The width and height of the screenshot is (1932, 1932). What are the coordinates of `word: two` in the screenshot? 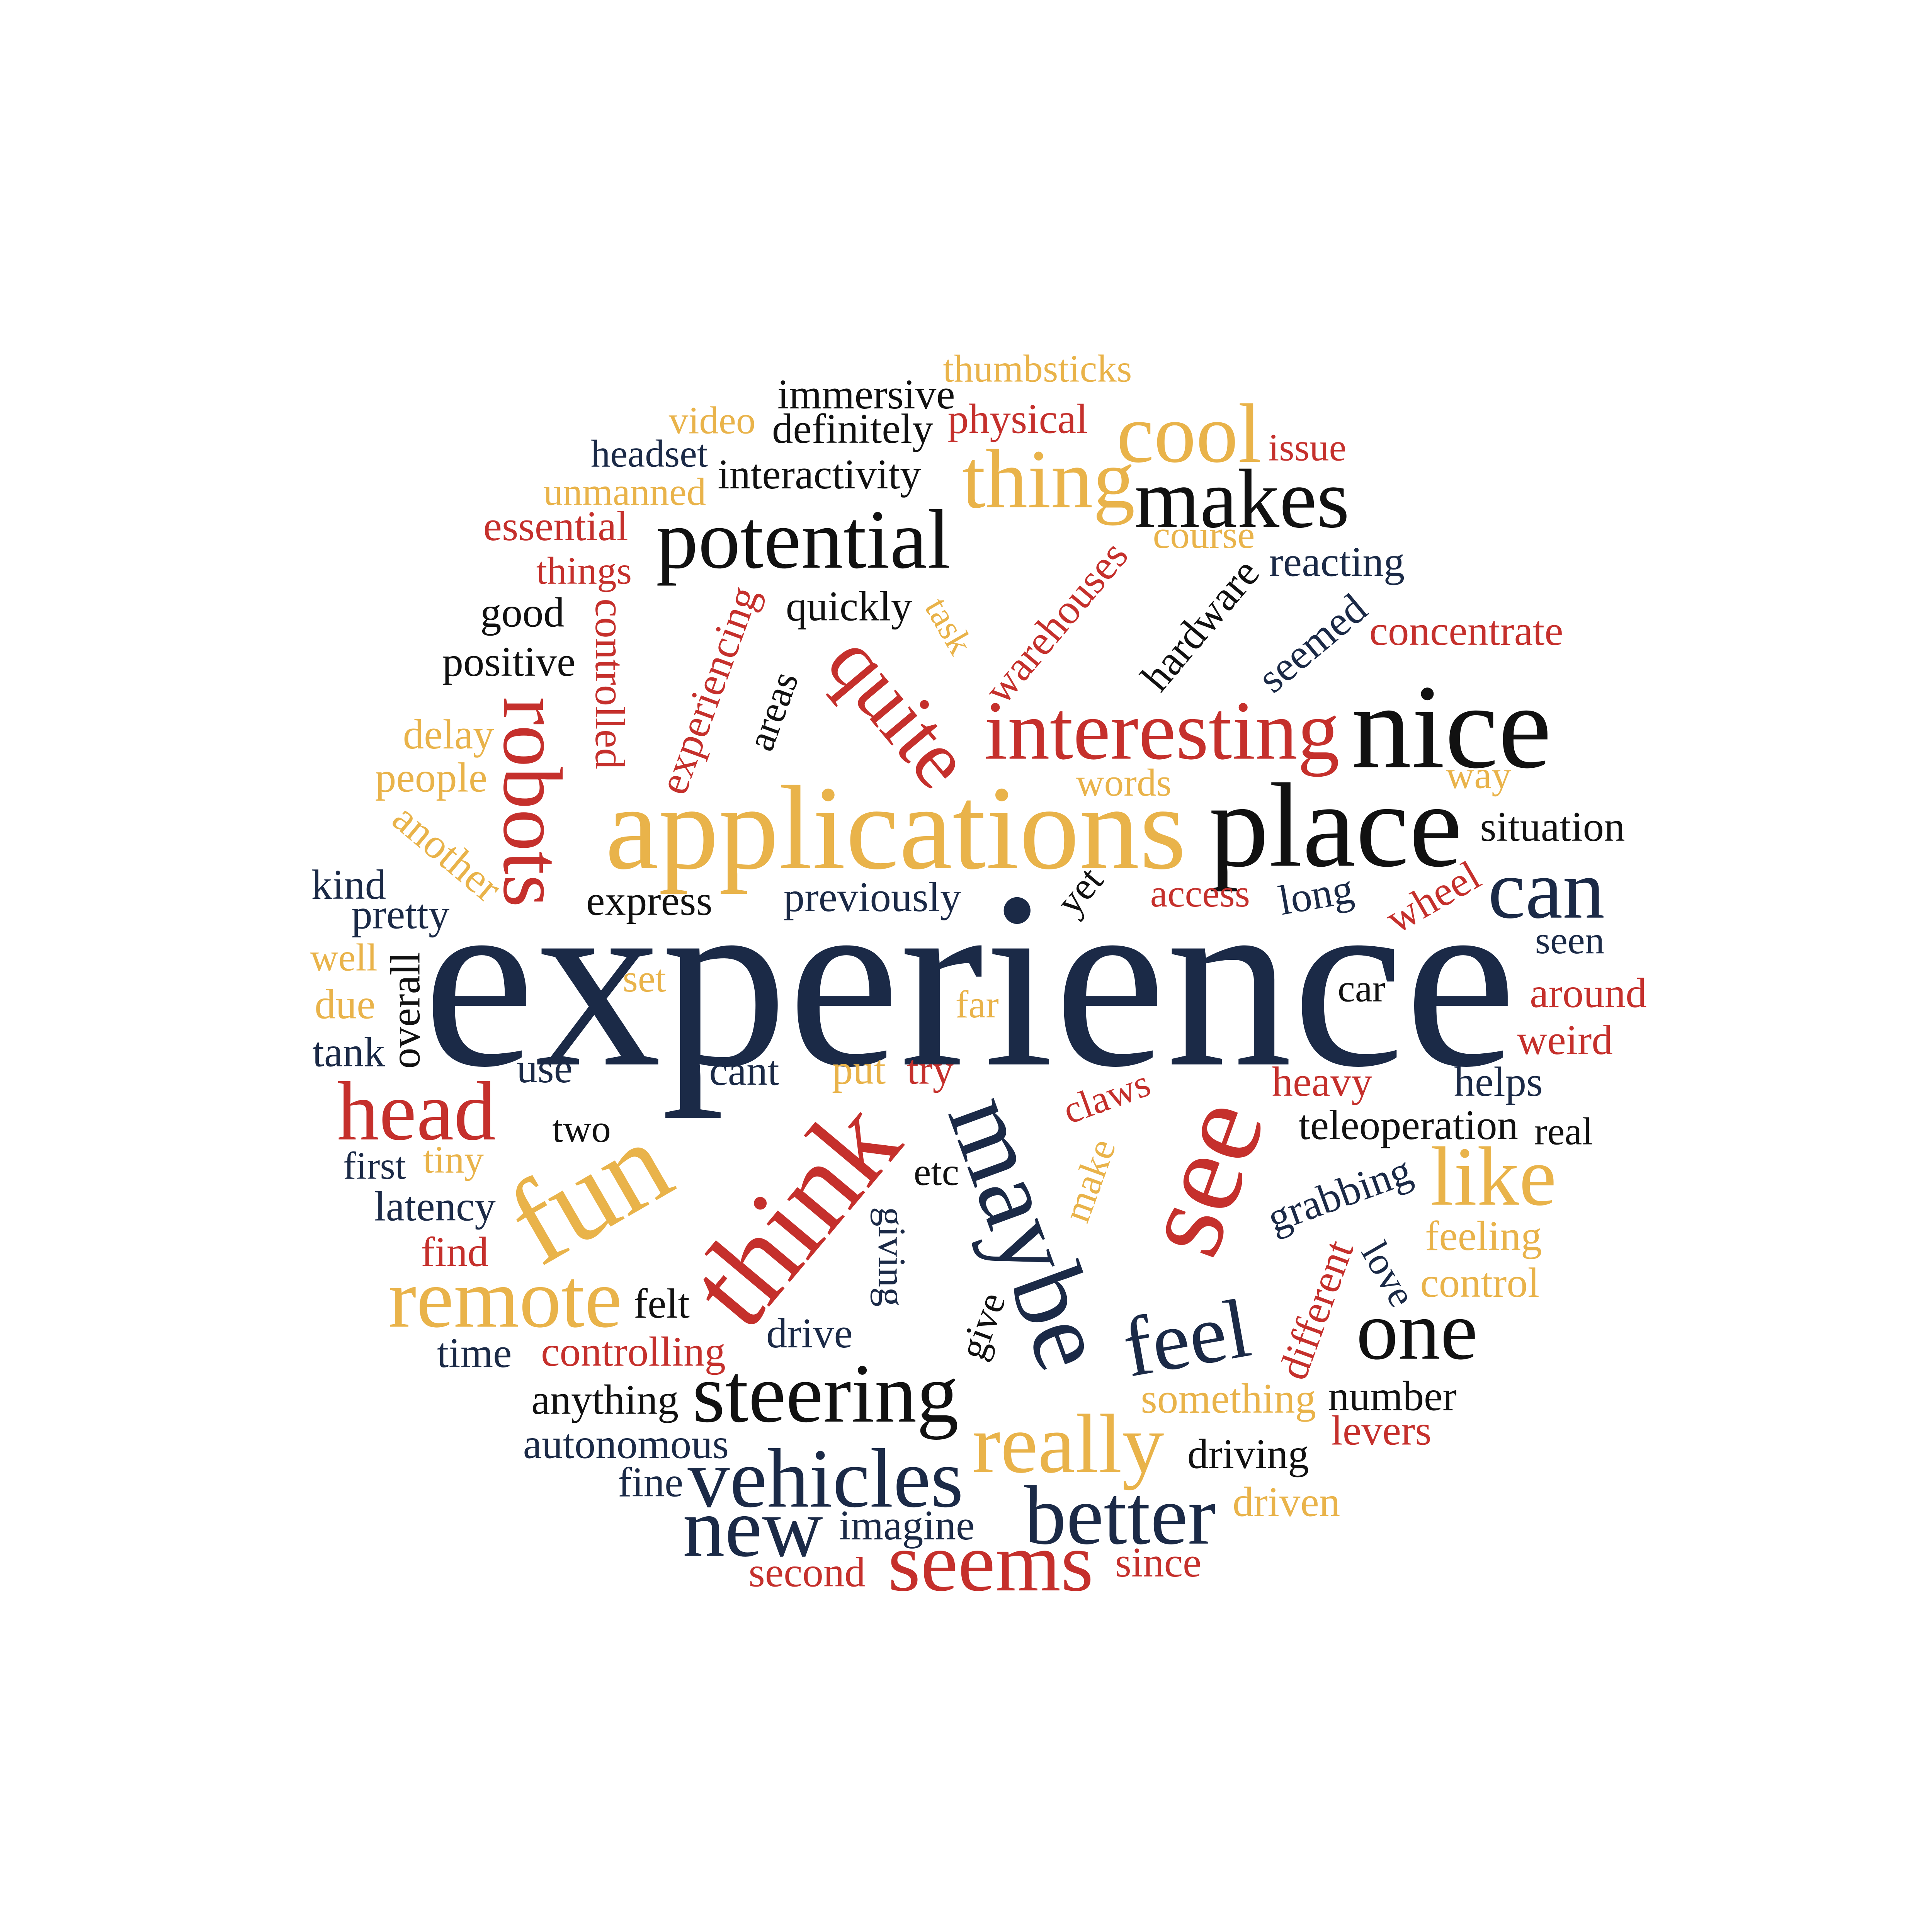 It's located at (581, 1128).